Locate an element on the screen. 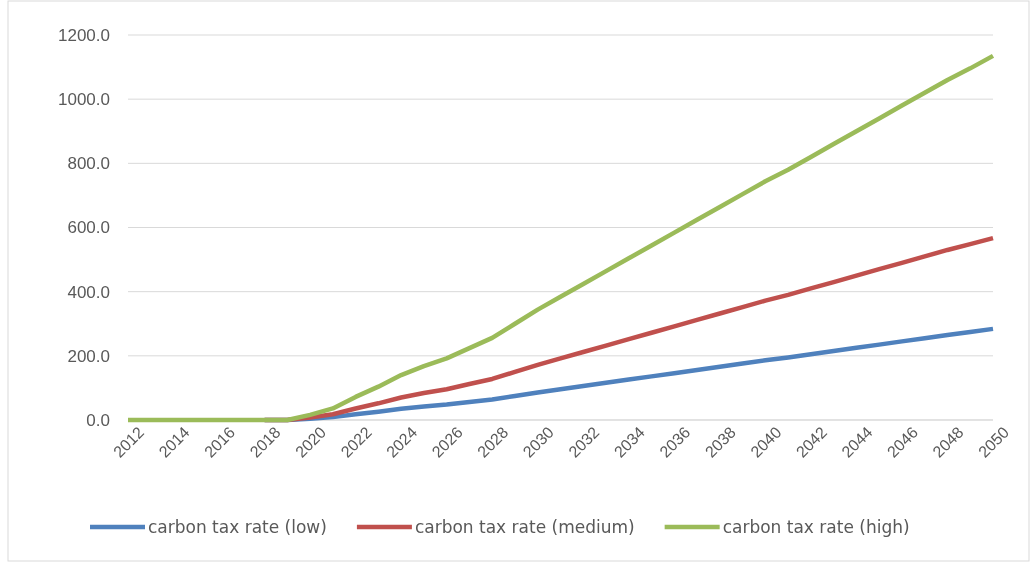  y-tick-label: 600.0 is located at coordinates (88, 228).